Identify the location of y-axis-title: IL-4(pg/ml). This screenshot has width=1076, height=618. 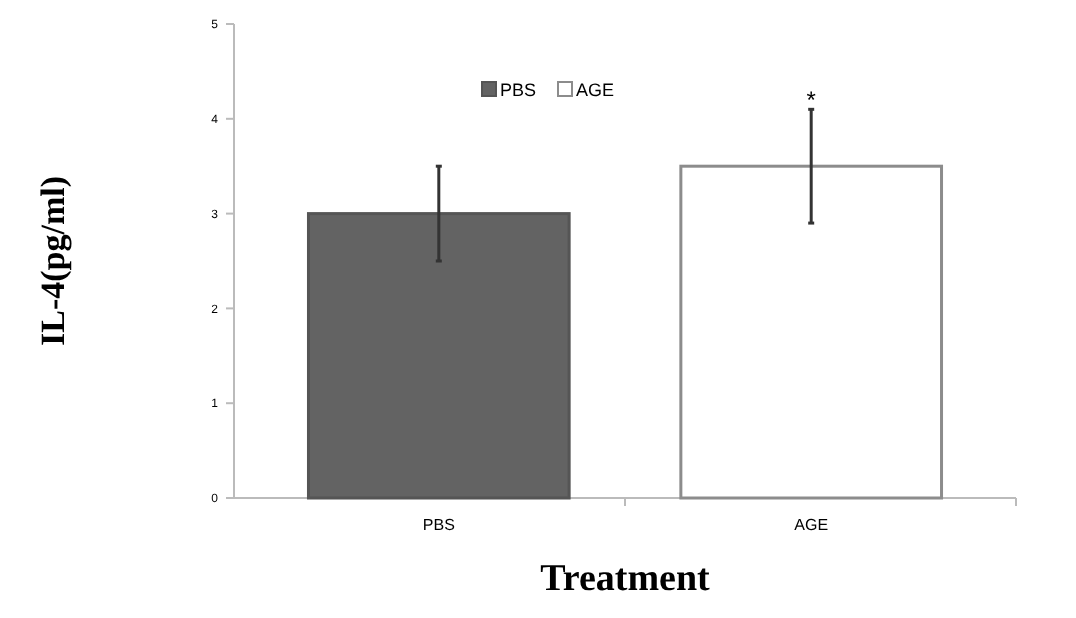
(53, 261).